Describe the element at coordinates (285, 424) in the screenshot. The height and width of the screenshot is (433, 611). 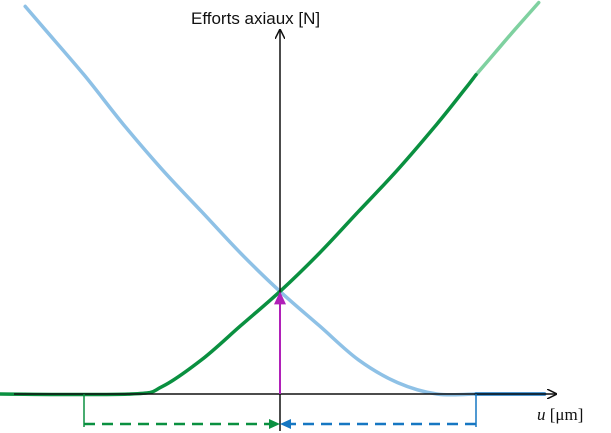
I see `blue-dashed-arrow-head` at that location.